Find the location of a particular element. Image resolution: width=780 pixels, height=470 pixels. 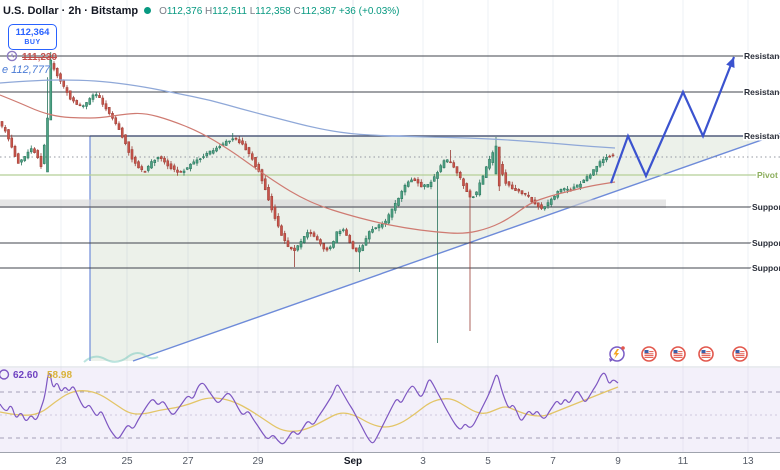

rsi-ma-value: 58.98 is located at coordinates (59, 375).